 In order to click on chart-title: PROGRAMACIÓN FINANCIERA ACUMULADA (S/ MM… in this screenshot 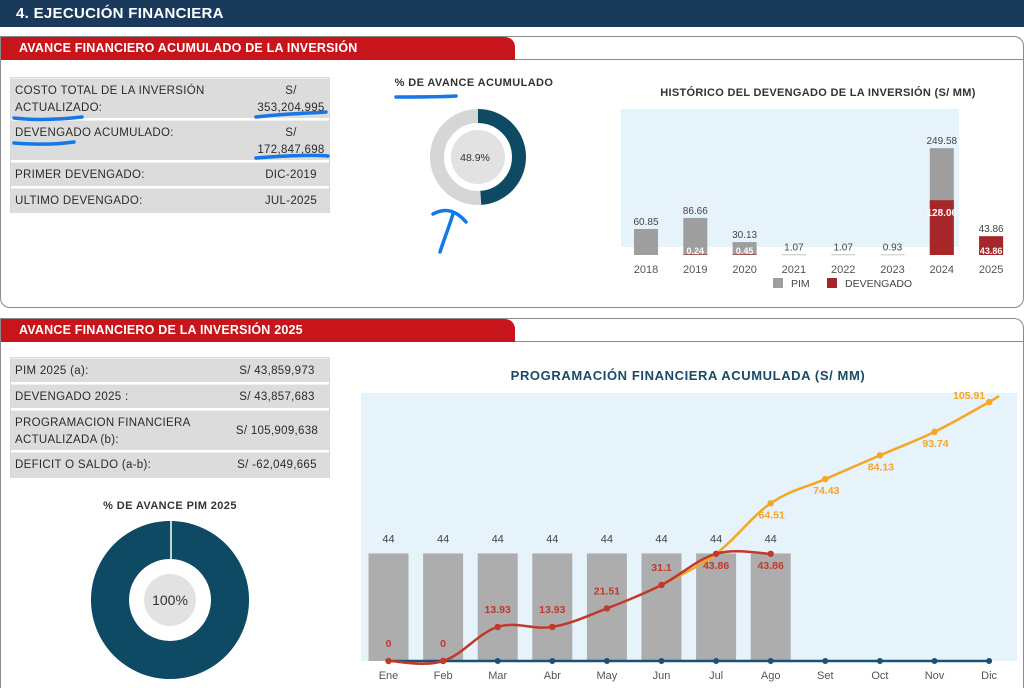, I will do `click(688, 375)`.